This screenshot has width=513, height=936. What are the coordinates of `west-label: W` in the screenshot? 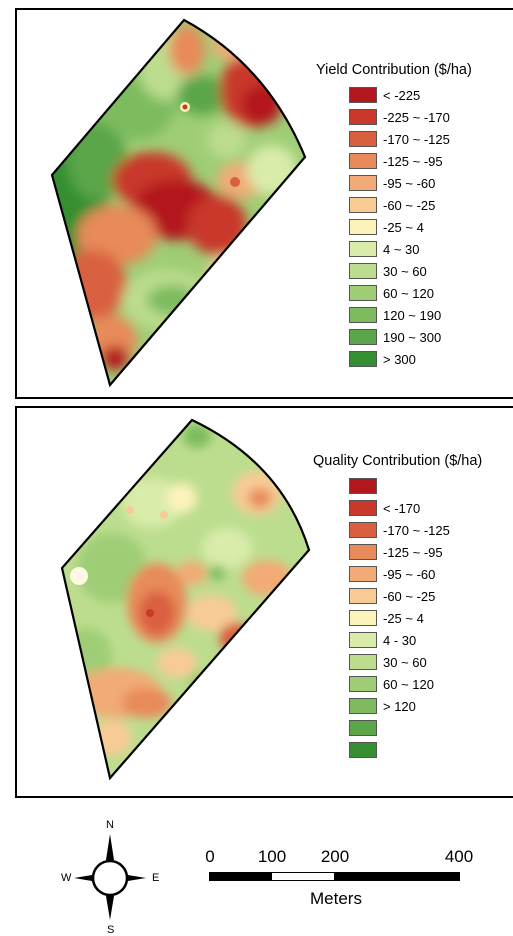 It's located at (66, 878).